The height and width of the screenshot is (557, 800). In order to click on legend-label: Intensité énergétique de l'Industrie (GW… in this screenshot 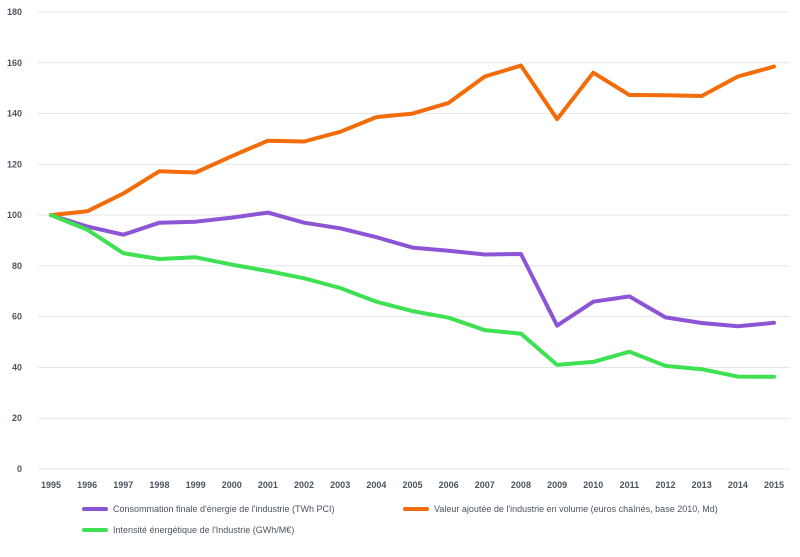, I will do `click(203, 530)`.